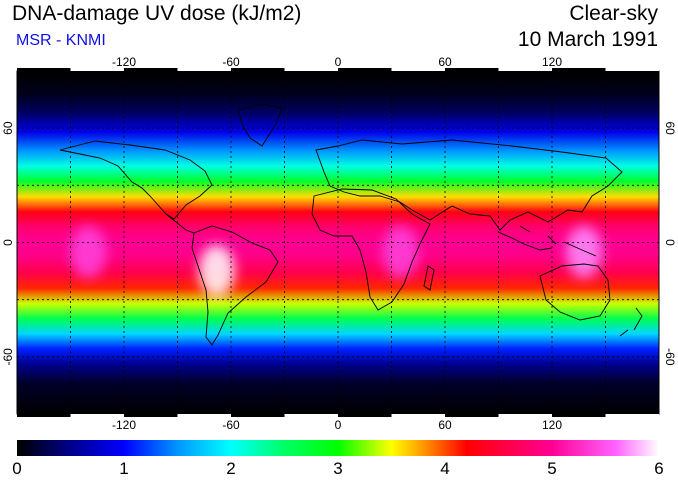 The height and width of the screenshot is (480, 678). What do you see at coordinates (8, 357) in the screenshot?
I see `lat-tick-label-left: -60` at bounding box center [8, 357].